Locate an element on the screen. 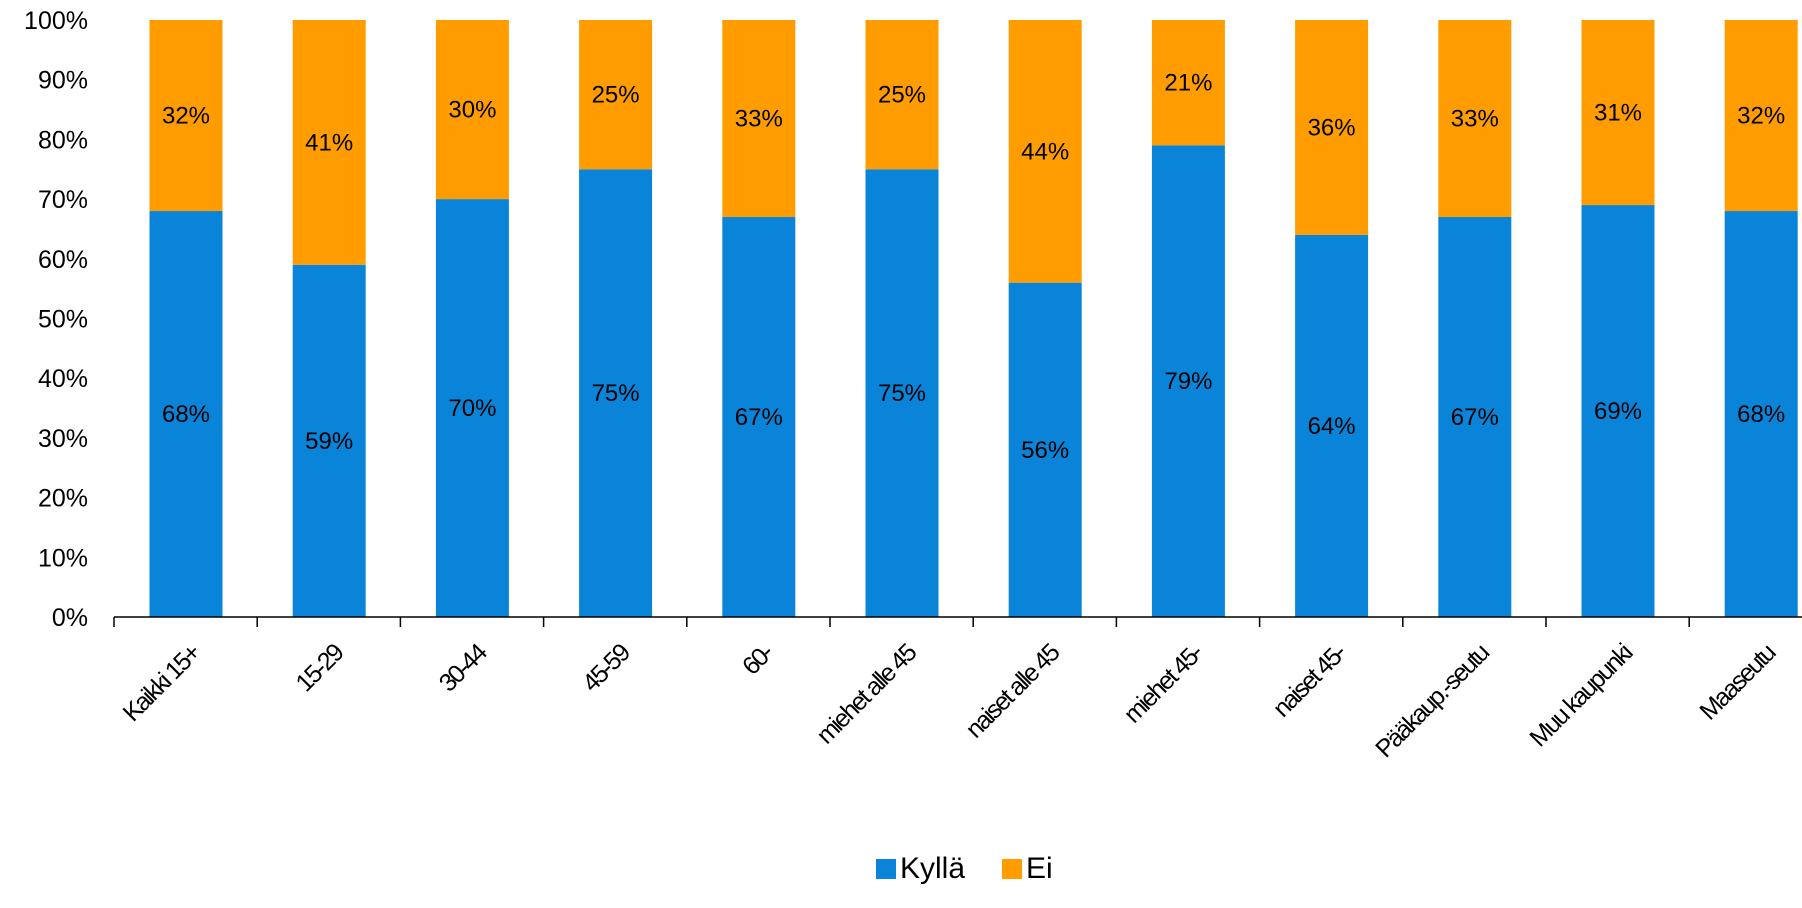 This screenshot has width=1802, height=908. y-axis: 0% 10% 20% 30% 40% 50% 60% 70% 80% 90% 100% is located at coordinates (56, 319).